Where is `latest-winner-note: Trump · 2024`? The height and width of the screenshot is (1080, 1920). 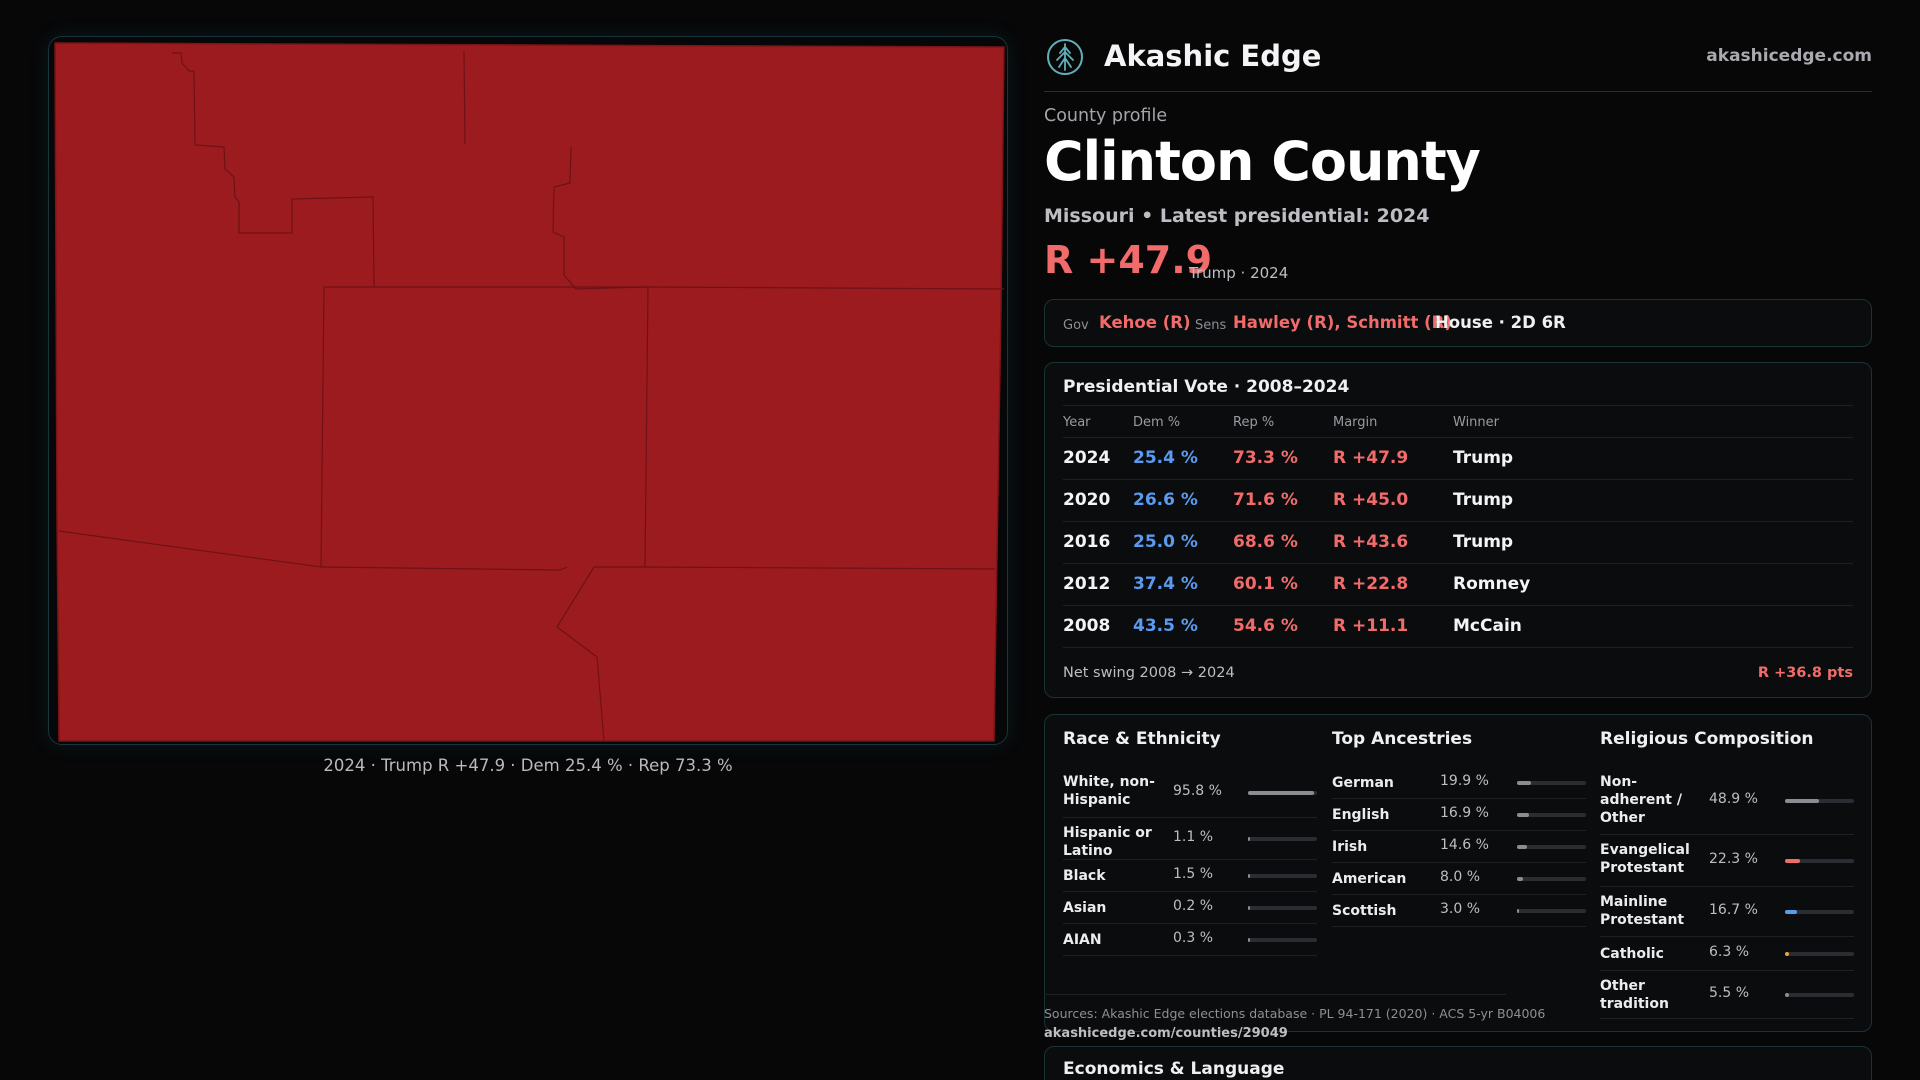
latest-winner-note: Trump · 2024 is located at coordinates (1239, 273).